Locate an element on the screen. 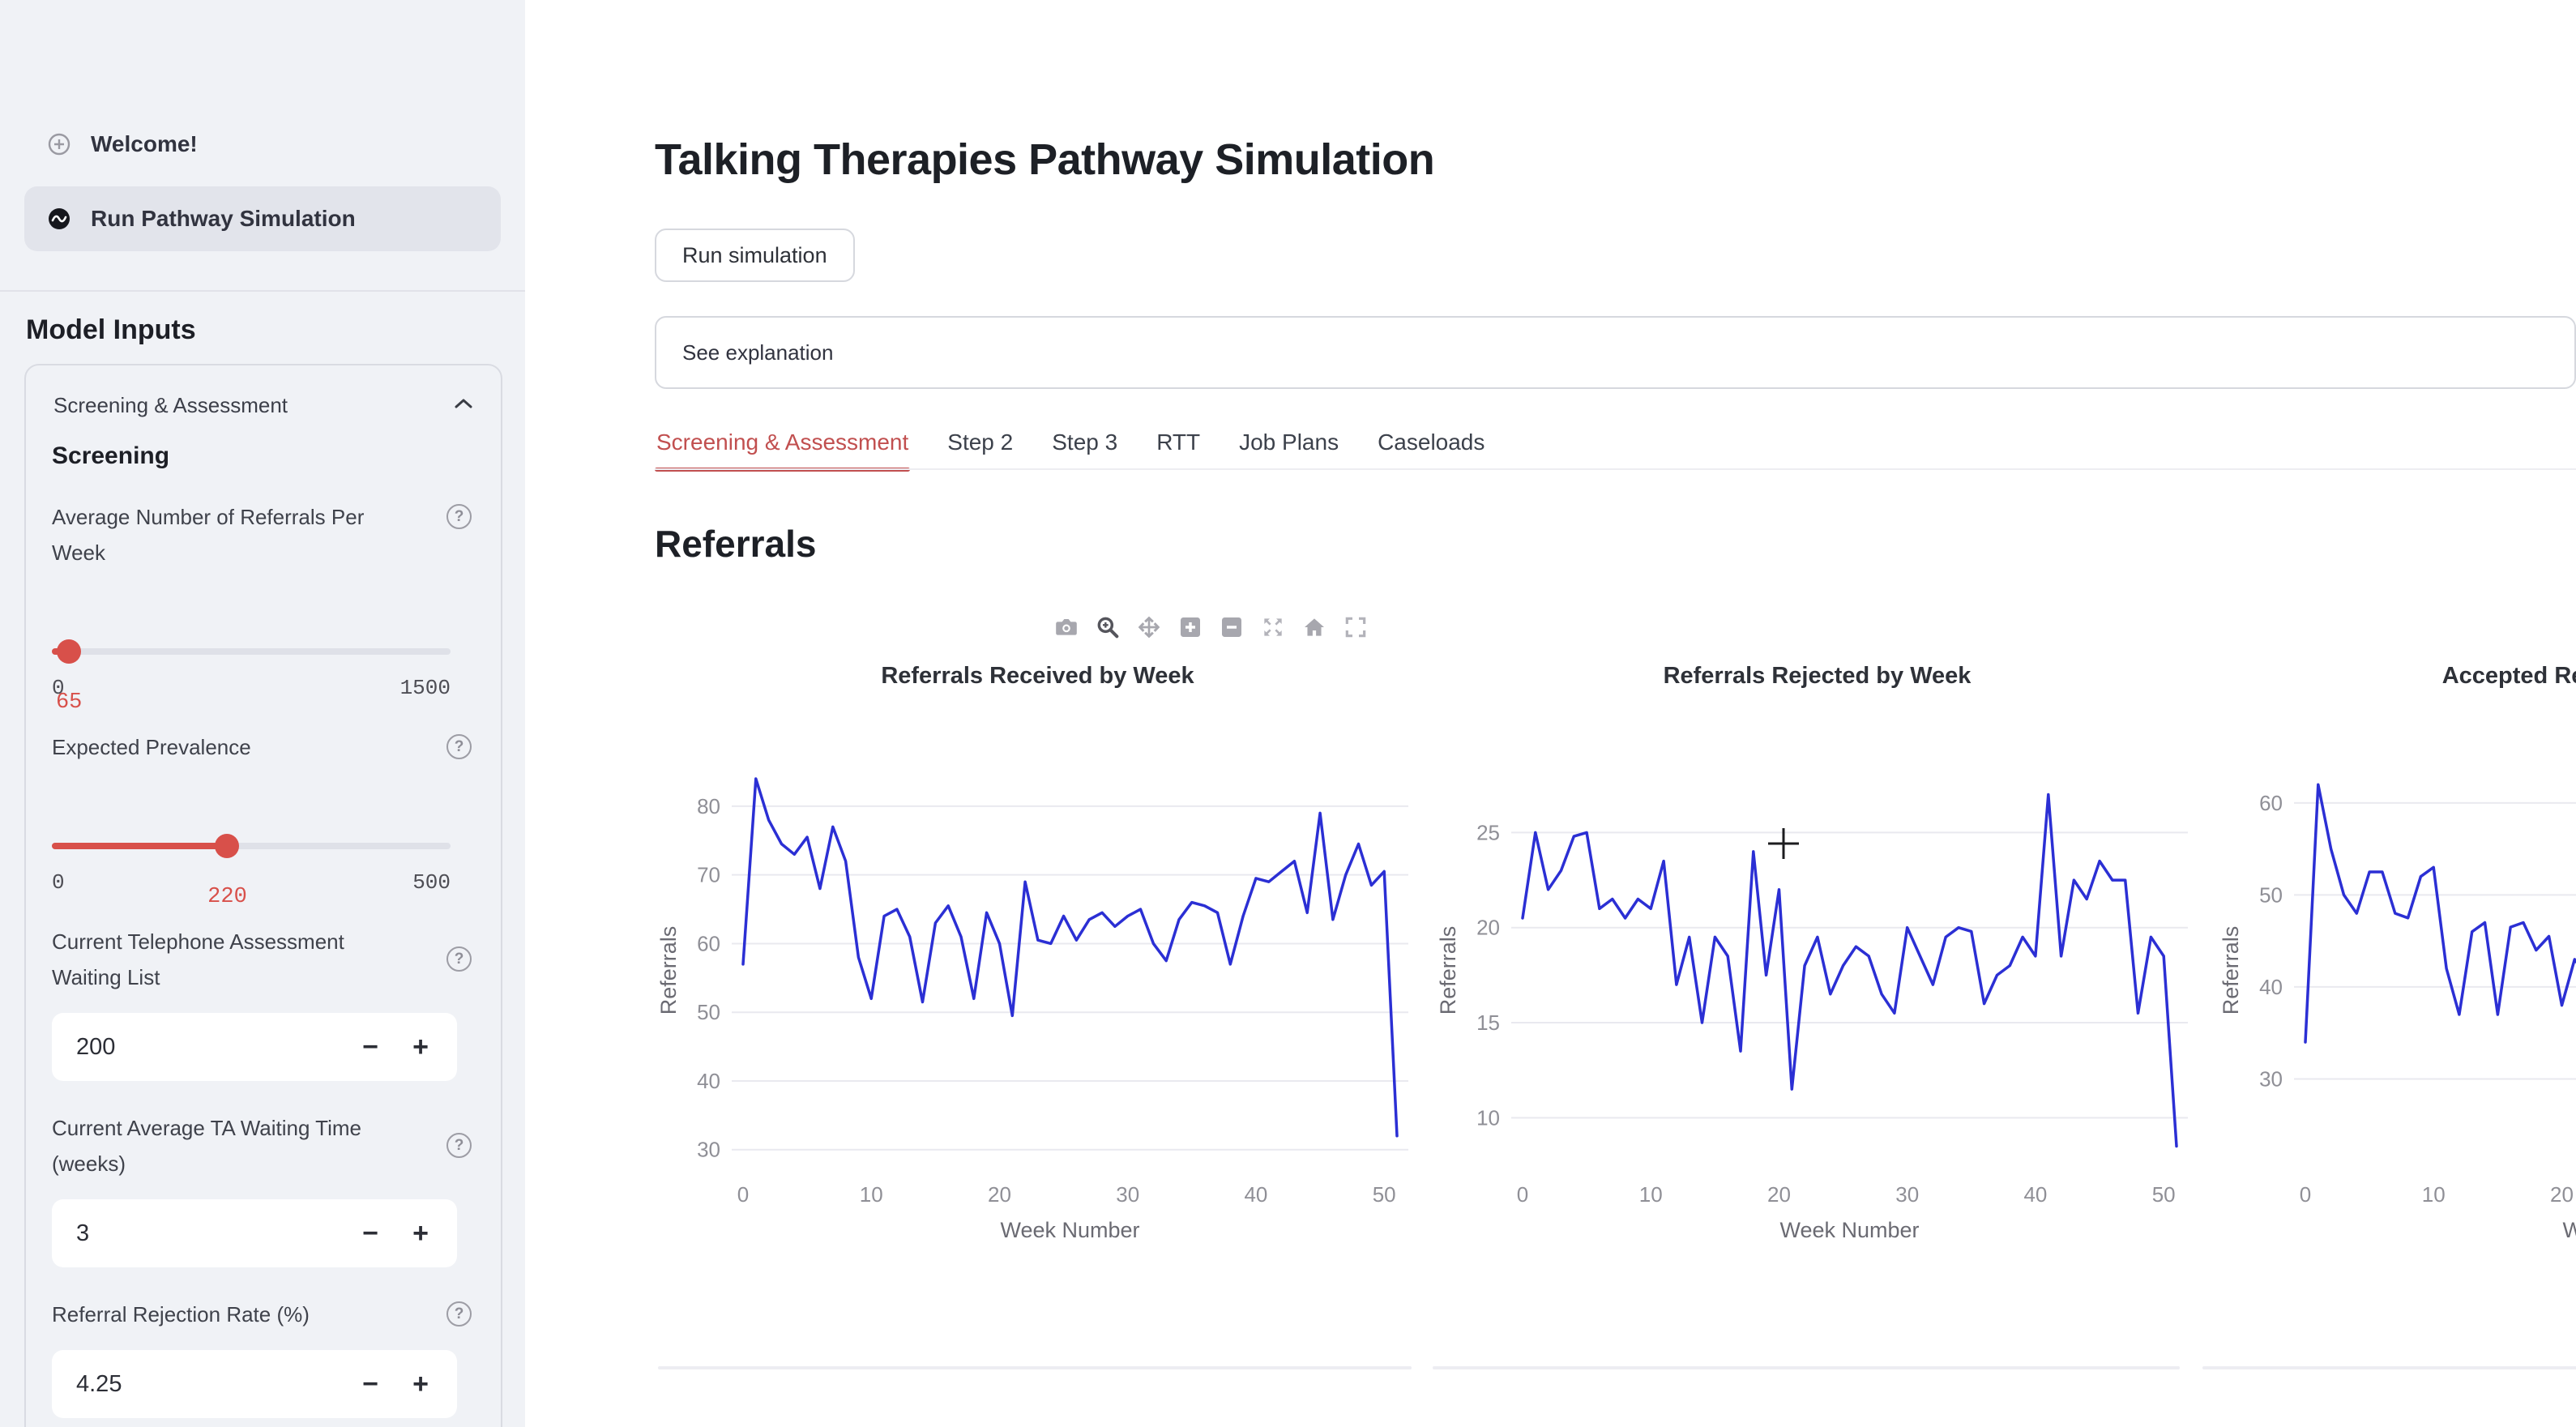 This screenshot has height=1427, width=2576. number-input-value: 4.25 is located at coordinates (99, 1383).